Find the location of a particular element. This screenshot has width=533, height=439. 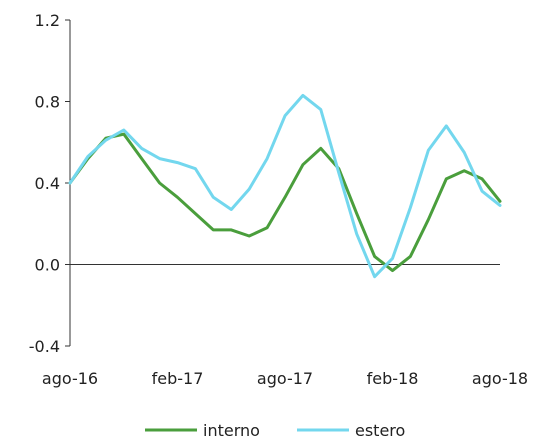

legend-label-estero: estero is located at coordinates (380, 430).